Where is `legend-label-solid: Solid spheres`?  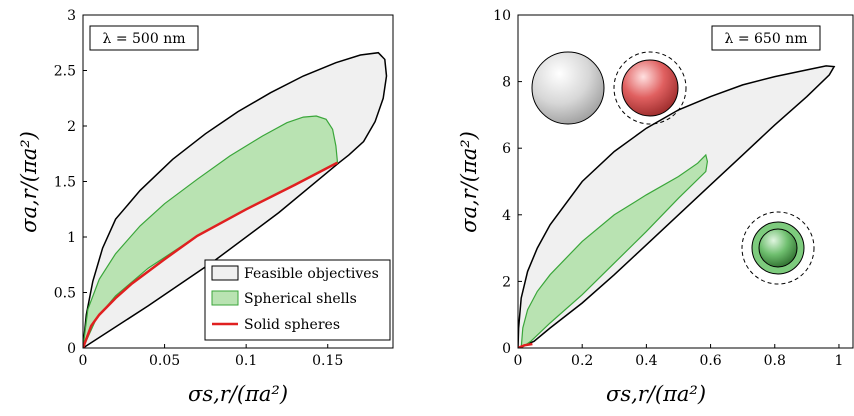 legend-label-solid: Solid spheres is located at coordinates (292, 325).